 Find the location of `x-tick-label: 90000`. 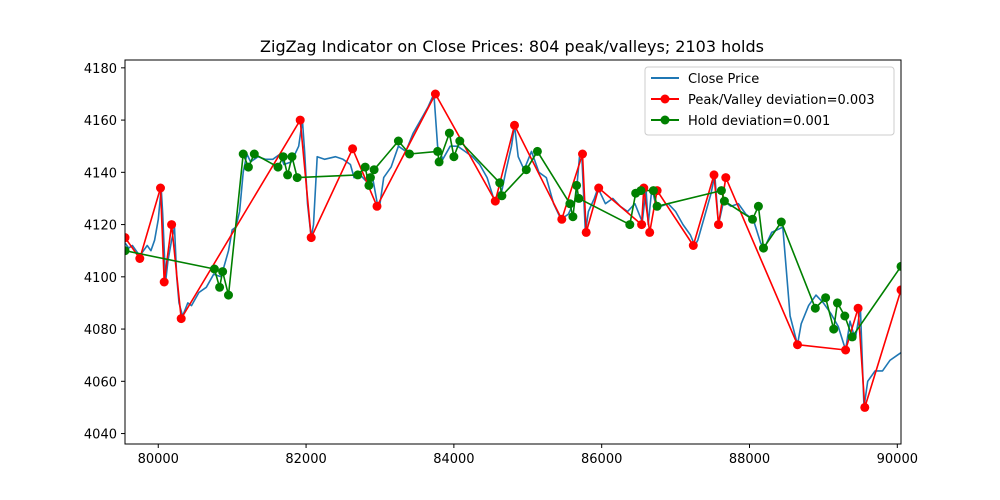

x-tick-label: 90000 is located at coordinates (897, 459).